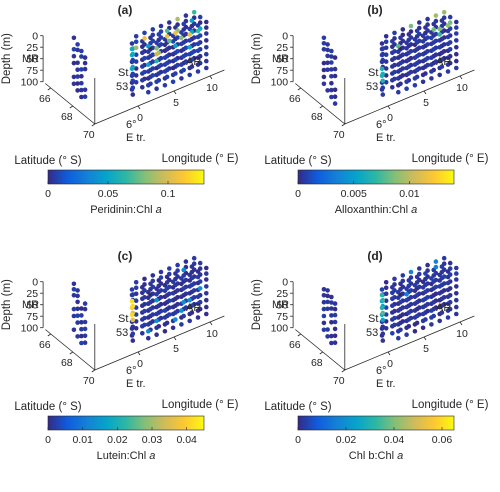  Describe the element at coordinates (414, 210) in the screenshot. I see `colorbar-label-italic: a` at that location.